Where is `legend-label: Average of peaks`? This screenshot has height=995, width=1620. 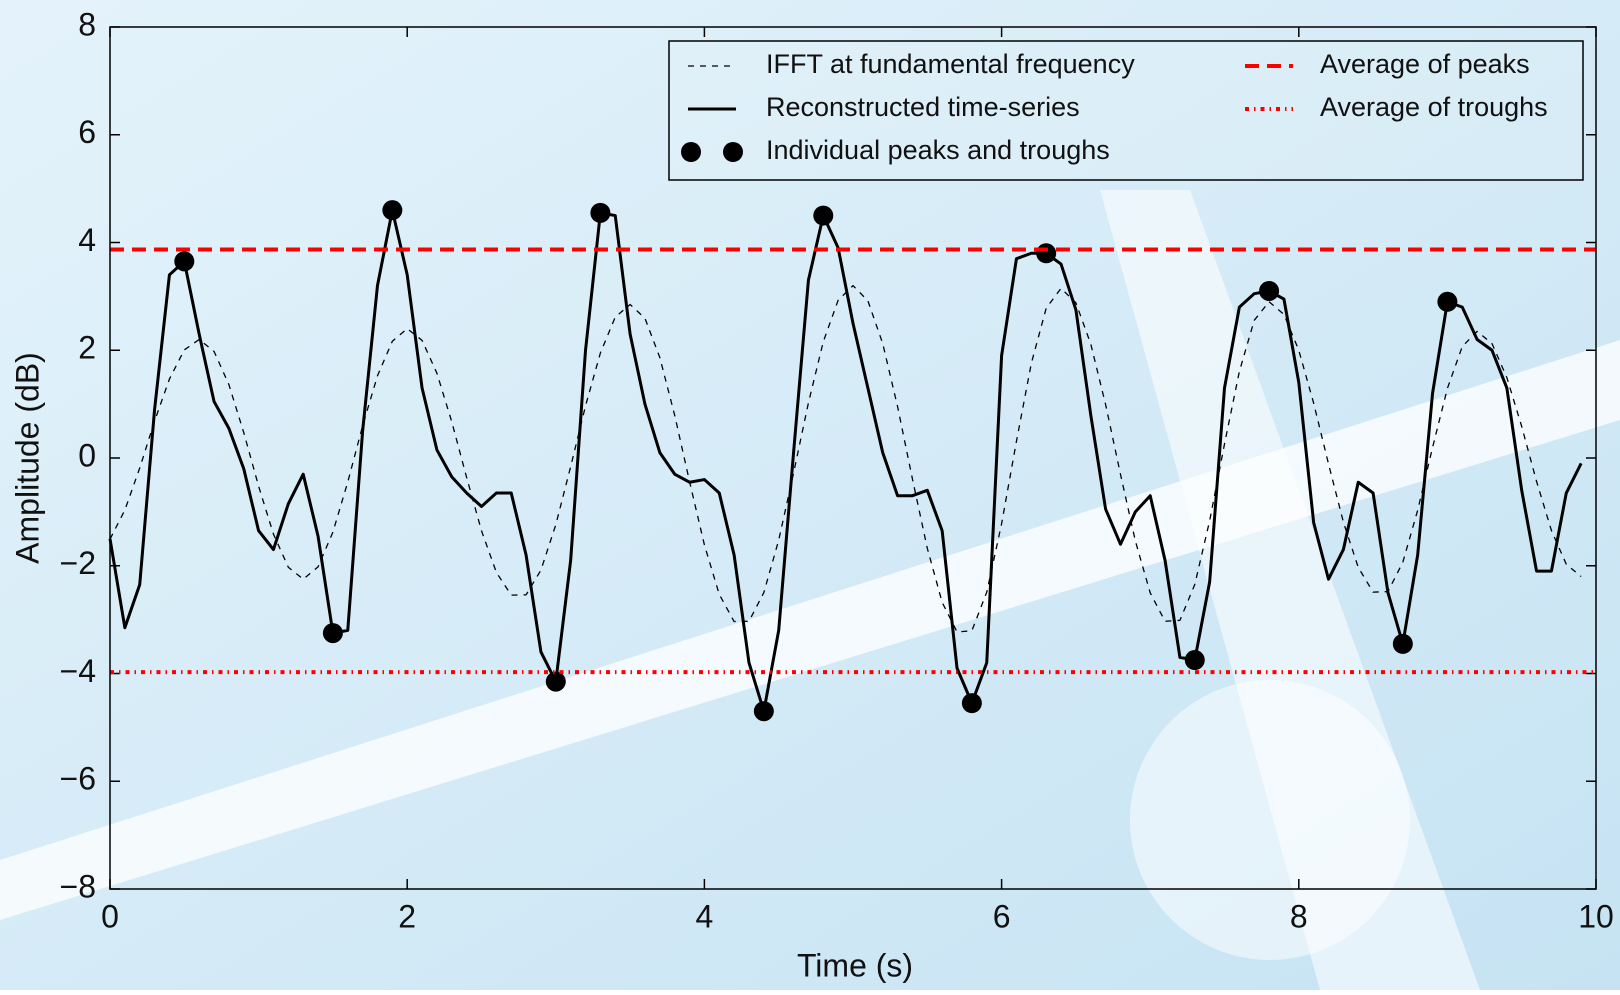
legend-label: Average of peaks is located at coordinates (1425, 64).